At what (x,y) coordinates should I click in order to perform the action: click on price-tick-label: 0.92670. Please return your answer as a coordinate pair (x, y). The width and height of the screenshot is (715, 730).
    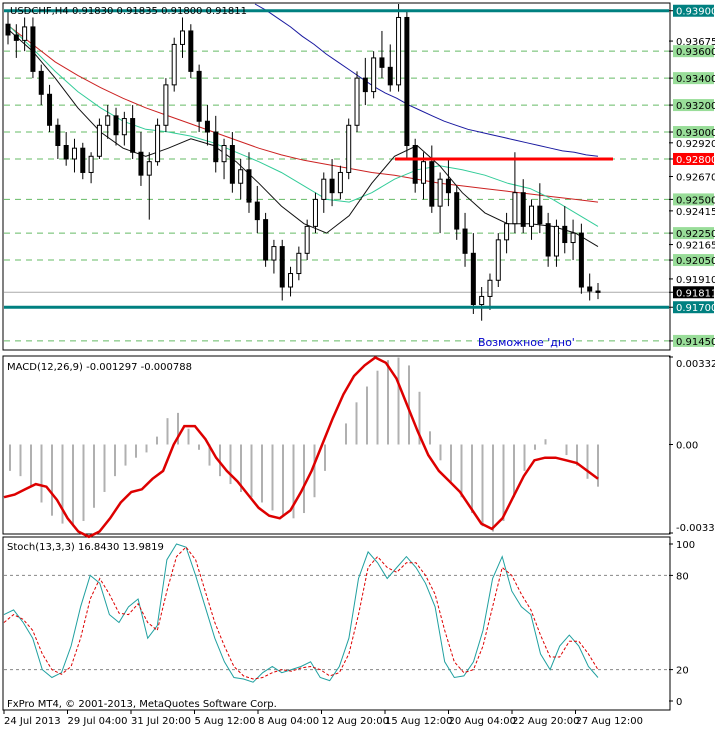
    Looking at the image, I should click on (695, 178).